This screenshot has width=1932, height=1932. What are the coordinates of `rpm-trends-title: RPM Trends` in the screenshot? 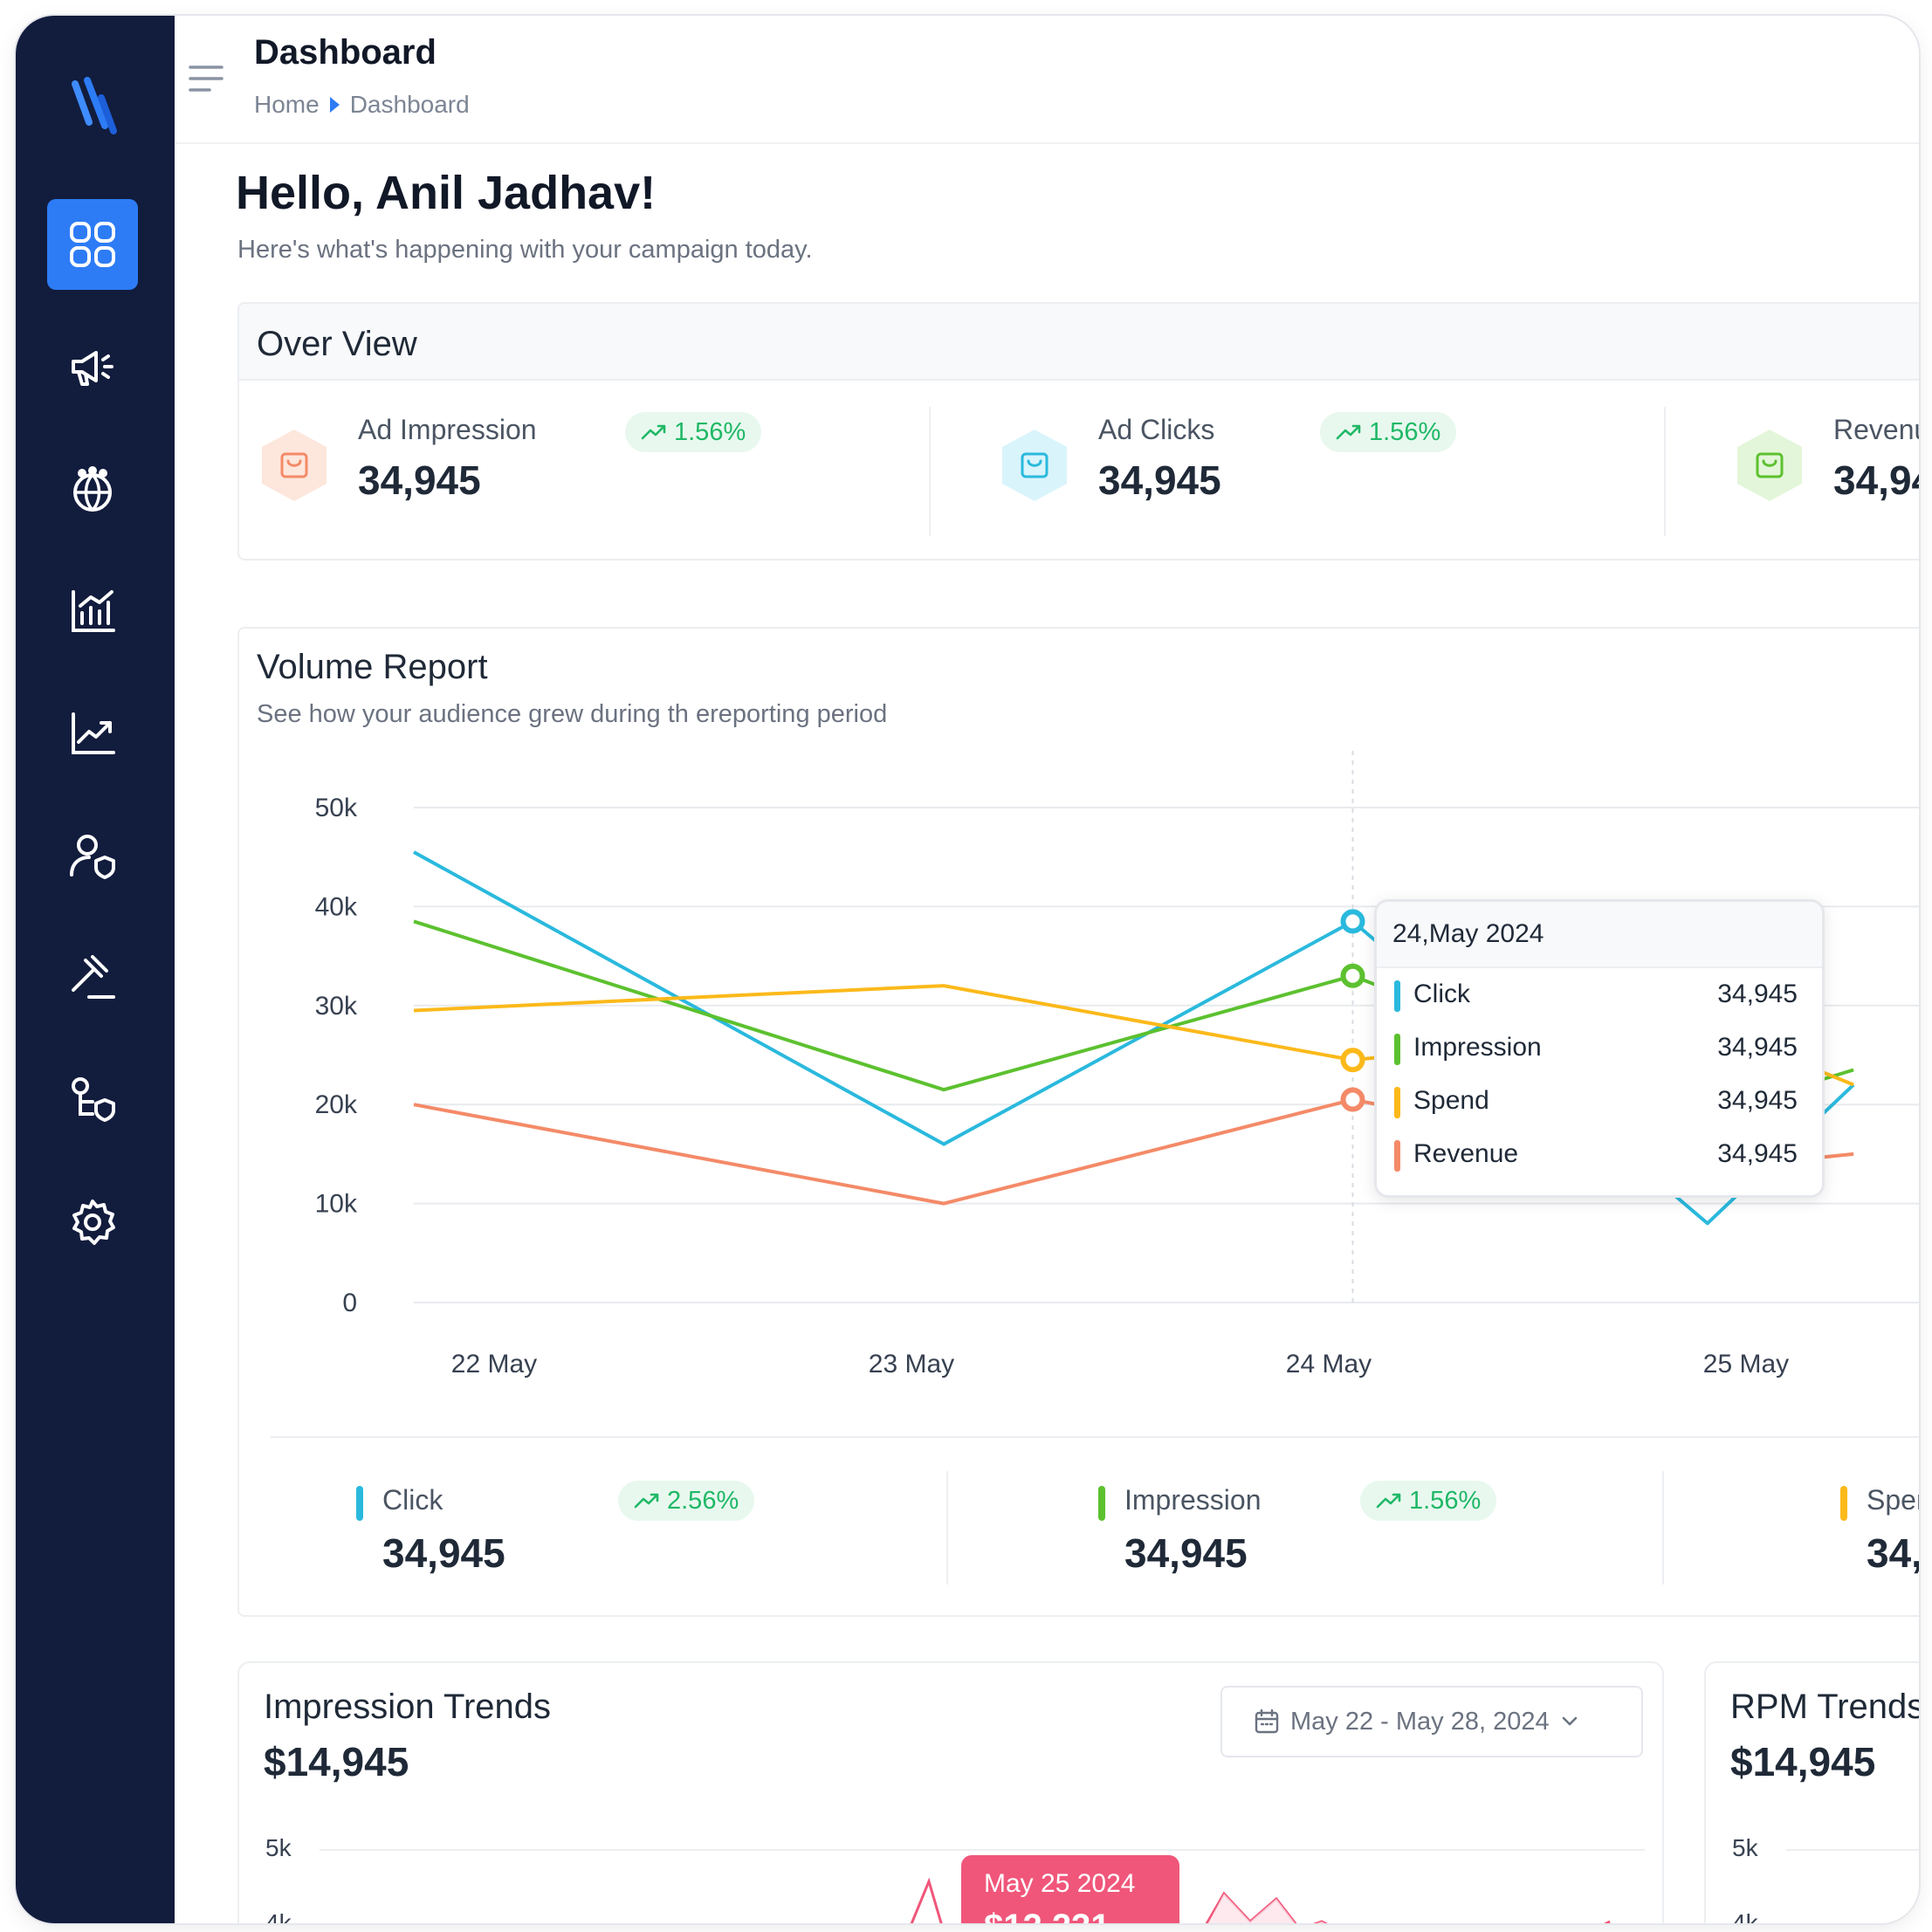 It's located at (1824, 1707).